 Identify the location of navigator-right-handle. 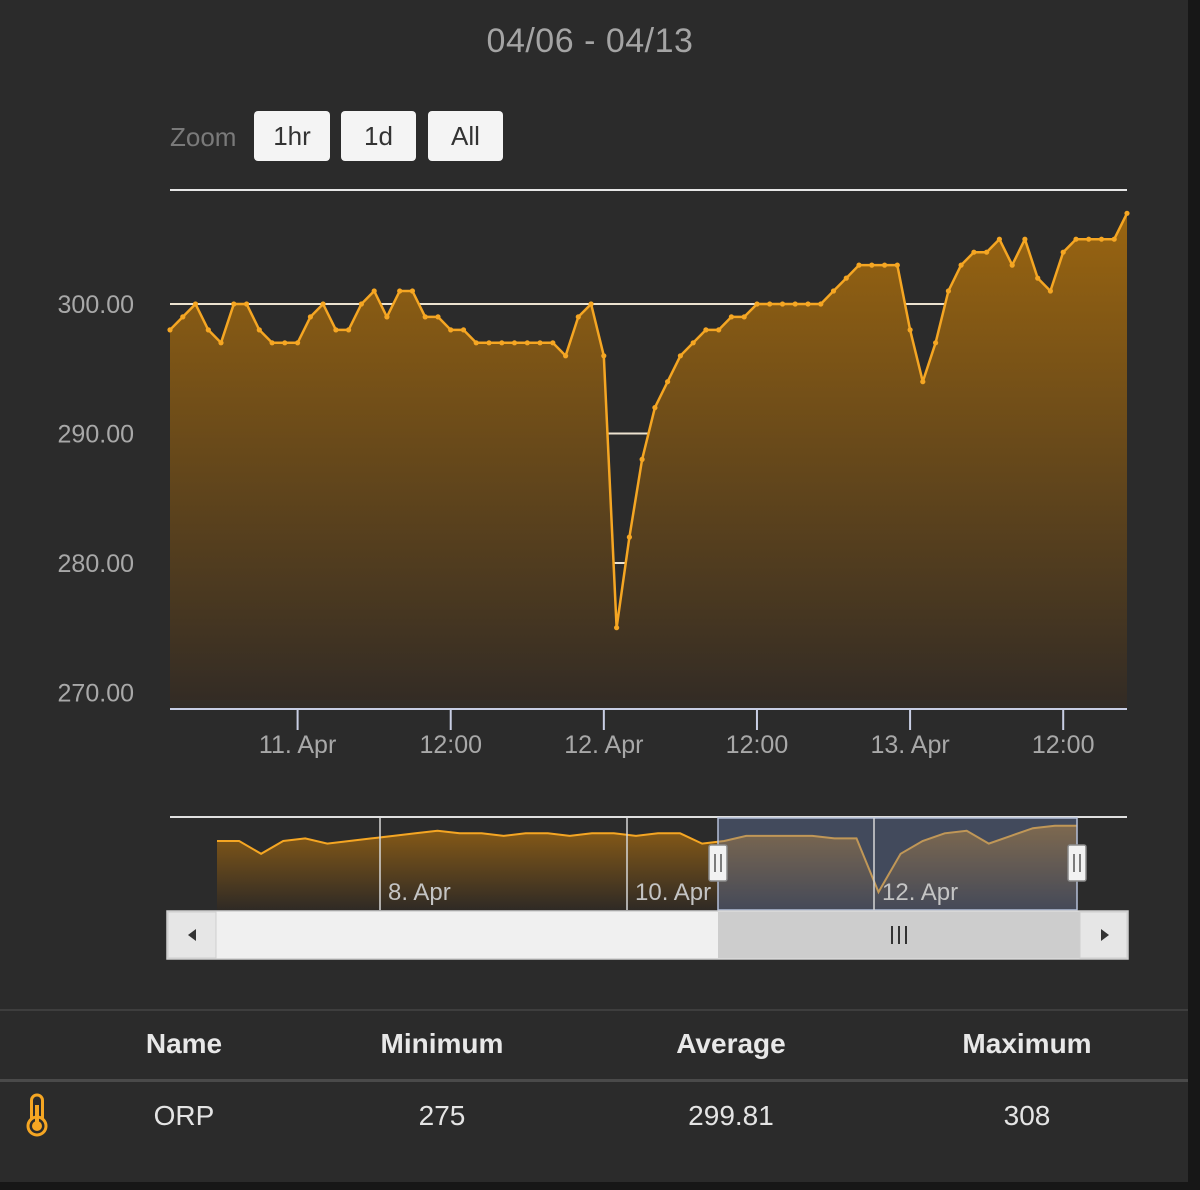
(1077, 863).